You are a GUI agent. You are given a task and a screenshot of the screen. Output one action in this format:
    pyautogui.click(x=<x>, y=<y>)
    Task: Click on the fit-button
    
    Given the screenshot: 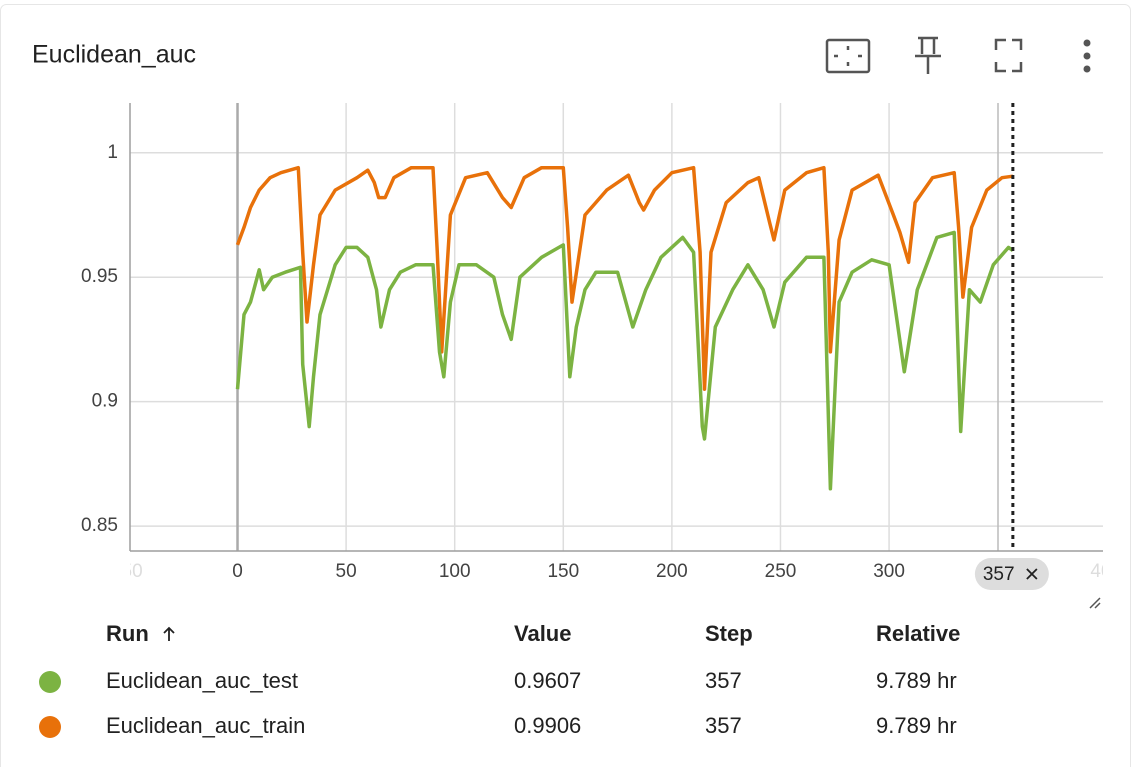 What is the action you would take?
    pyautogui.click(x=848, y=56)
    